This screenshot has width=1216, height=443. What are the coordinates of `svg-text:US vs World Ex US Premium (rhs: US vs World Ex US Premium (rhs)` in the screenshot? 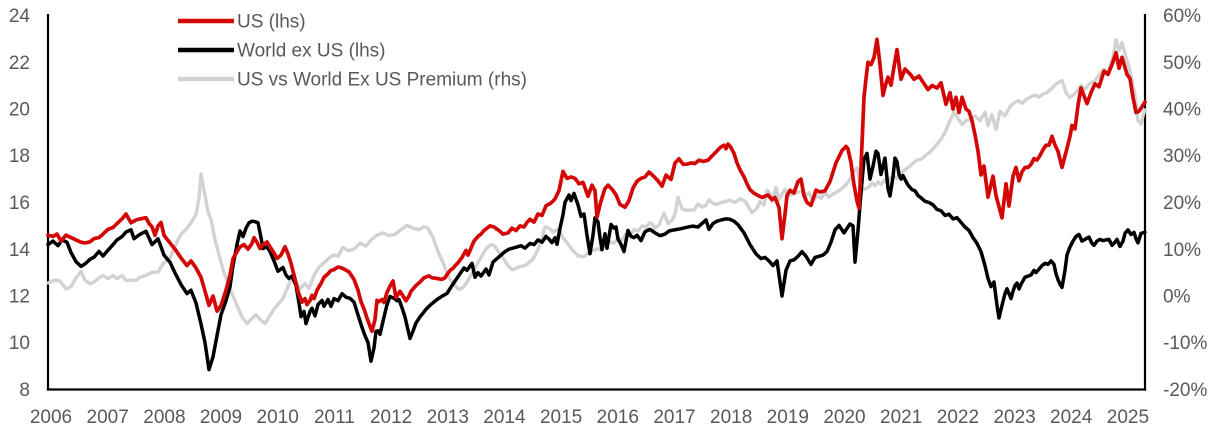 It's located at (382, 80).